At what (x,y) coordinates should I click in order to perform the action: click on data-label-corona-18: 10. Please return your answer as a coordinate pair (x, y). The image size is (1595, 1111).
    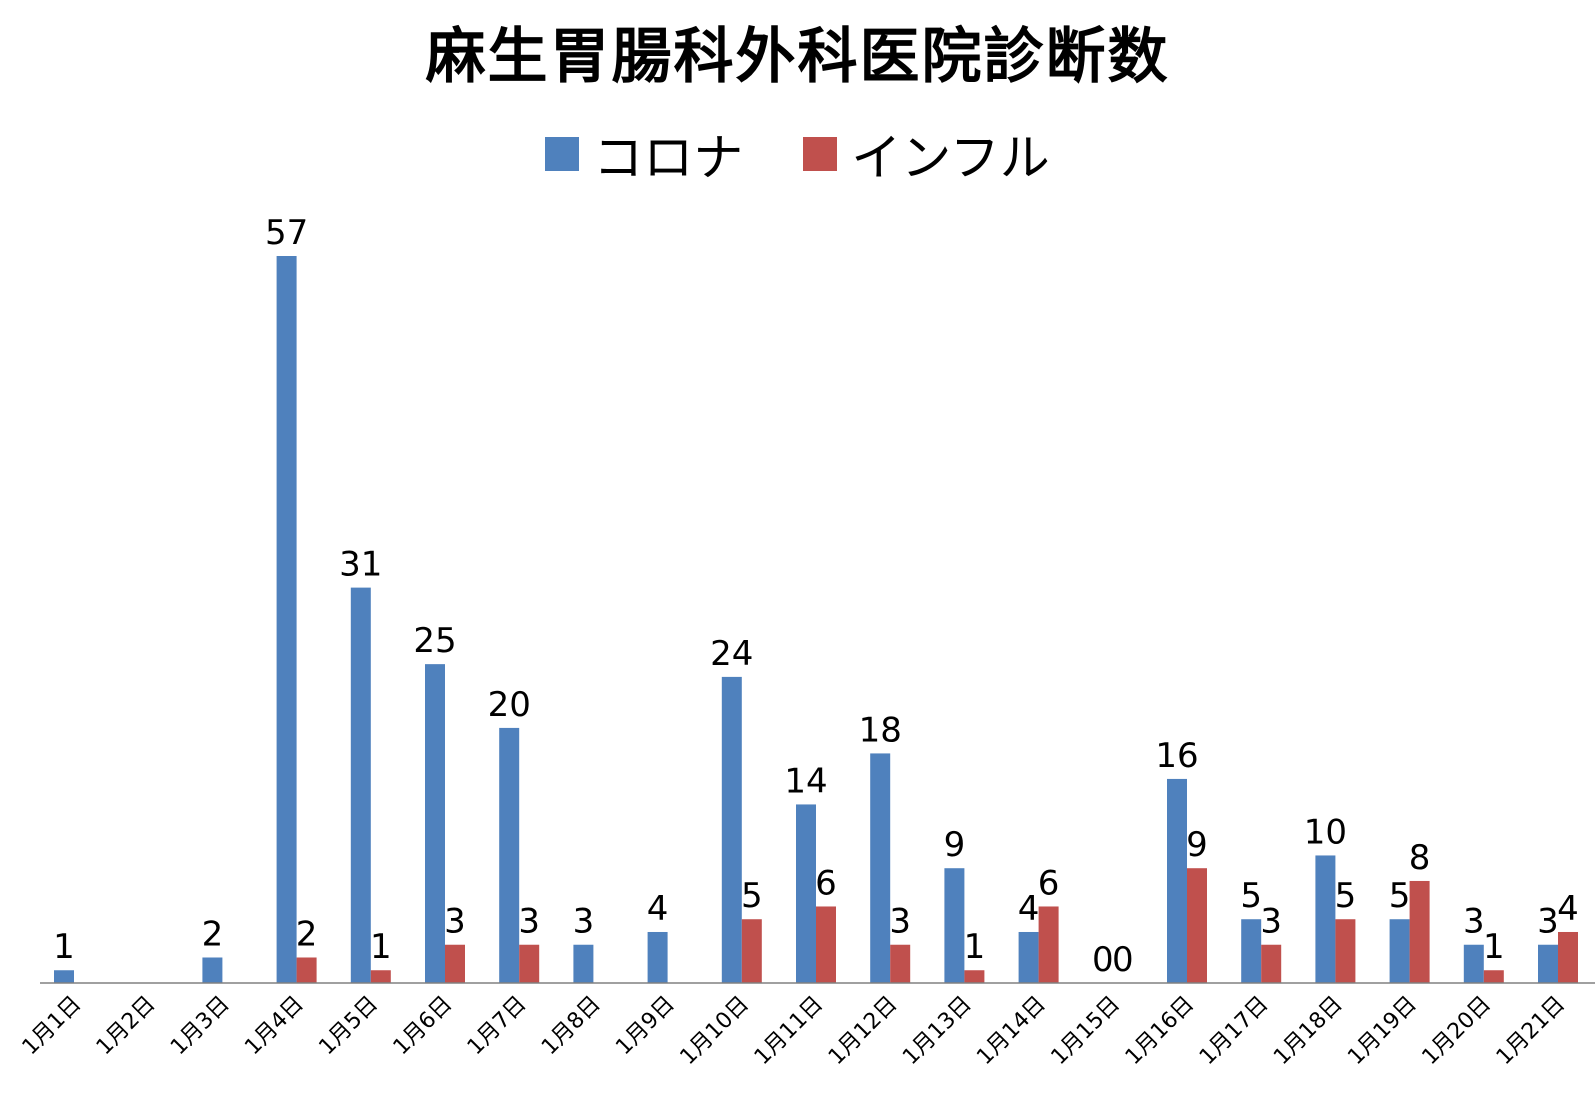
    Looking at the image, I should click on (1325, 832).